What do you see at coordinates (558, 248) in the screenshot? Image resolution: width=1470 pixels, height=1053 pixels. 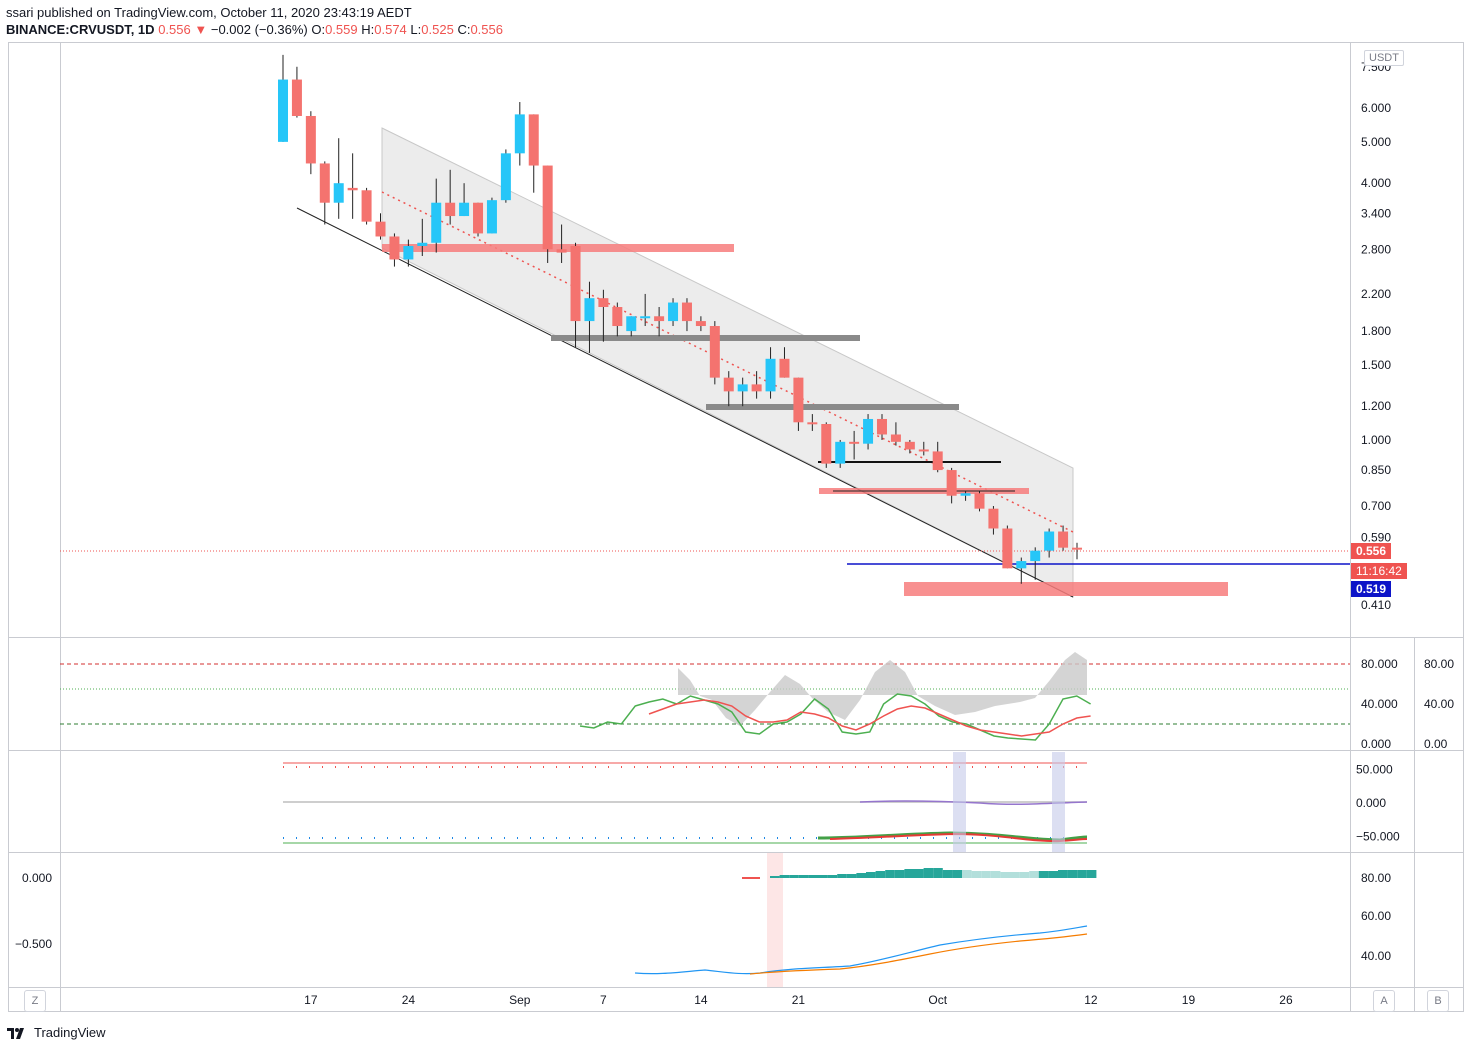 I see `resistance-zone-top` at bounding box center [558, 248].